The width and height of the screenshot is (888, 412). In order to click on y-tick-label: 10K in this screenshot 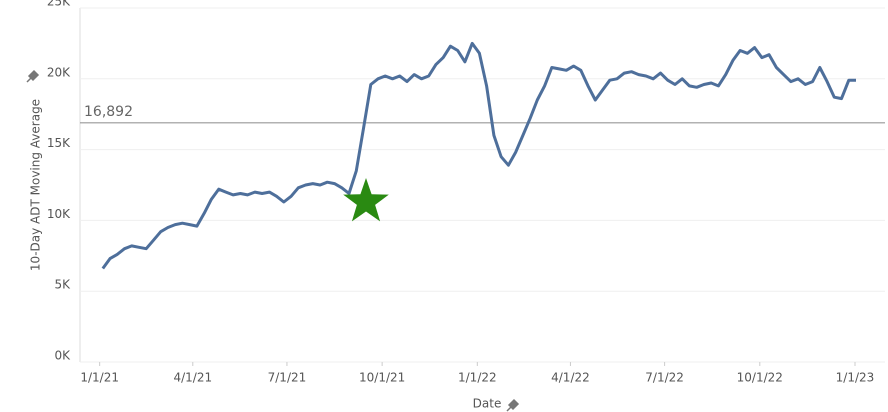, I will do `click(59, 214)`.